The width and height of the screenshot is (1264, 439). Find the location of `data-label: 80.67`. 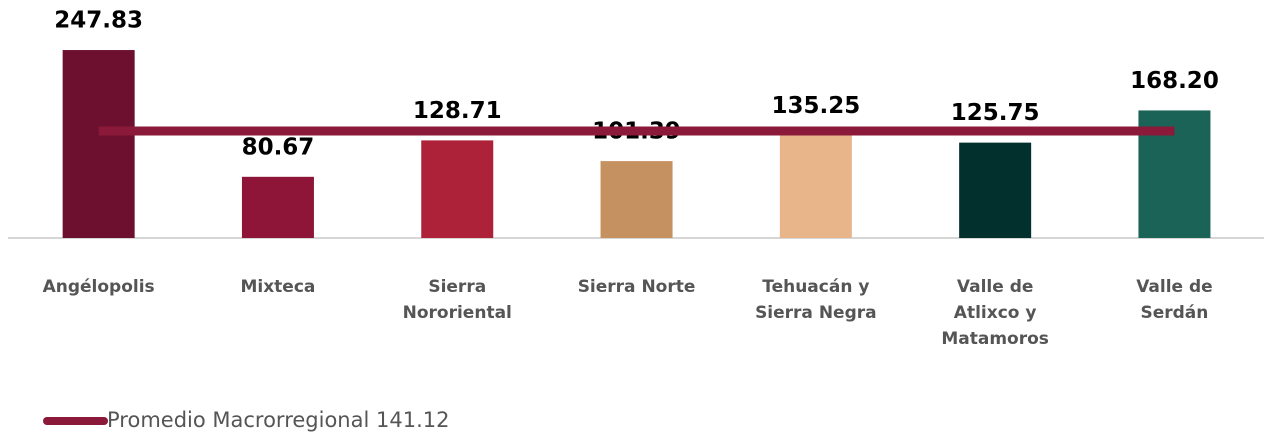

data-label: 80.67 is located at coordinates (278, 147).